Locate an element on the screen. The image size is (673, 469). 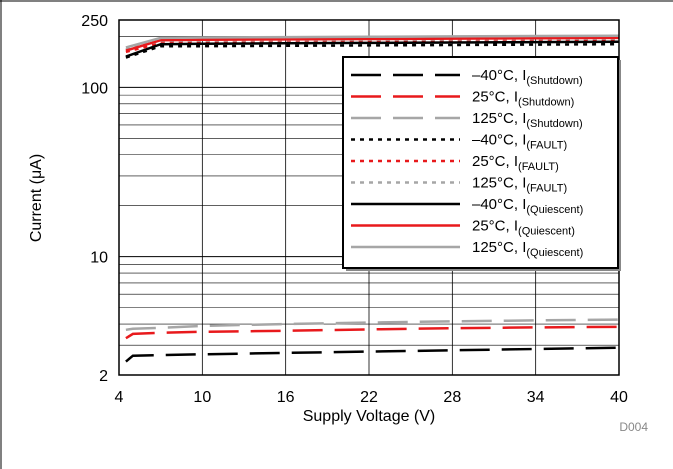
x-tick-label: 22 is located at coordinates (369, 397).